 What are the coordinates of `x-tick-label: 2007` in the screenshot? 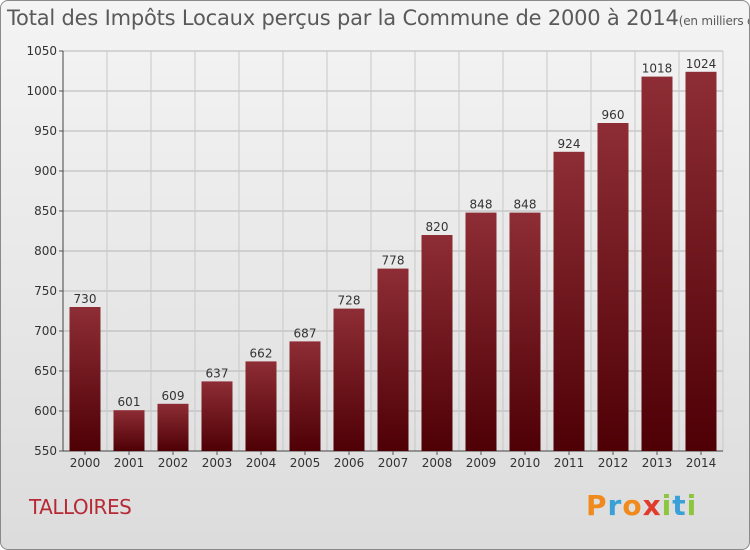 It's located at (393, 463).